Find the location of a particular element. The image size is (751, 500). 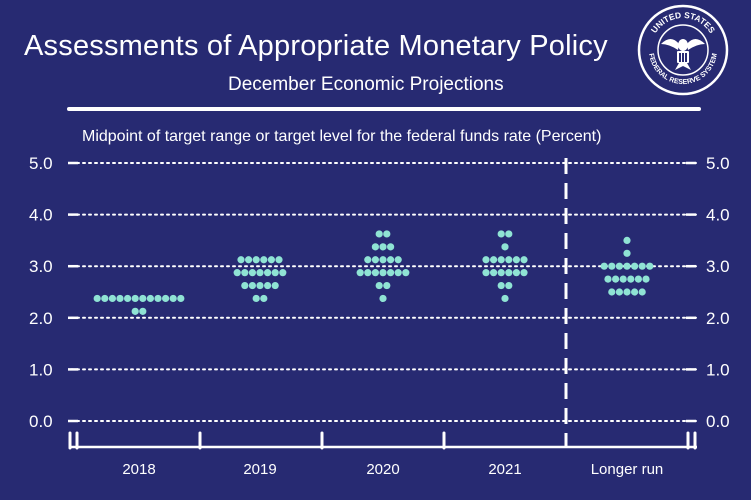

chart-subtitle: December Economic Projections is located at coordinates (366, 84).